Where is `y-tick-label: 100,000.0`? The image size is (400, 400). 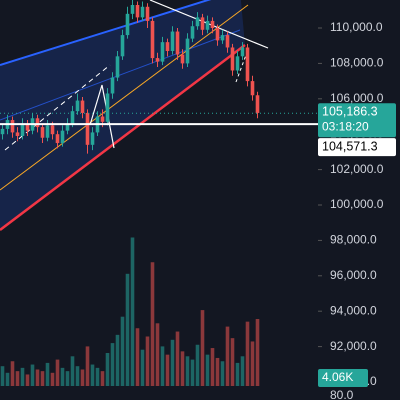 y-tick-label: 100,000.0 is located at coordinates (357, 204).